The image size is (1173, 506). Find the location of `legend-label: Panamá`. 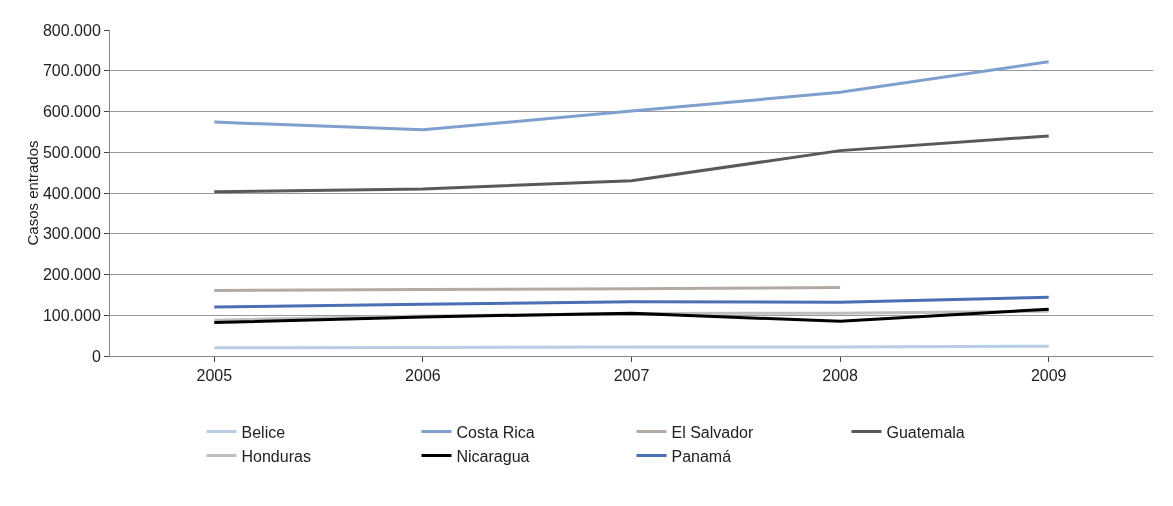

legend-label: Panamá is located at coordinates (701, 456).